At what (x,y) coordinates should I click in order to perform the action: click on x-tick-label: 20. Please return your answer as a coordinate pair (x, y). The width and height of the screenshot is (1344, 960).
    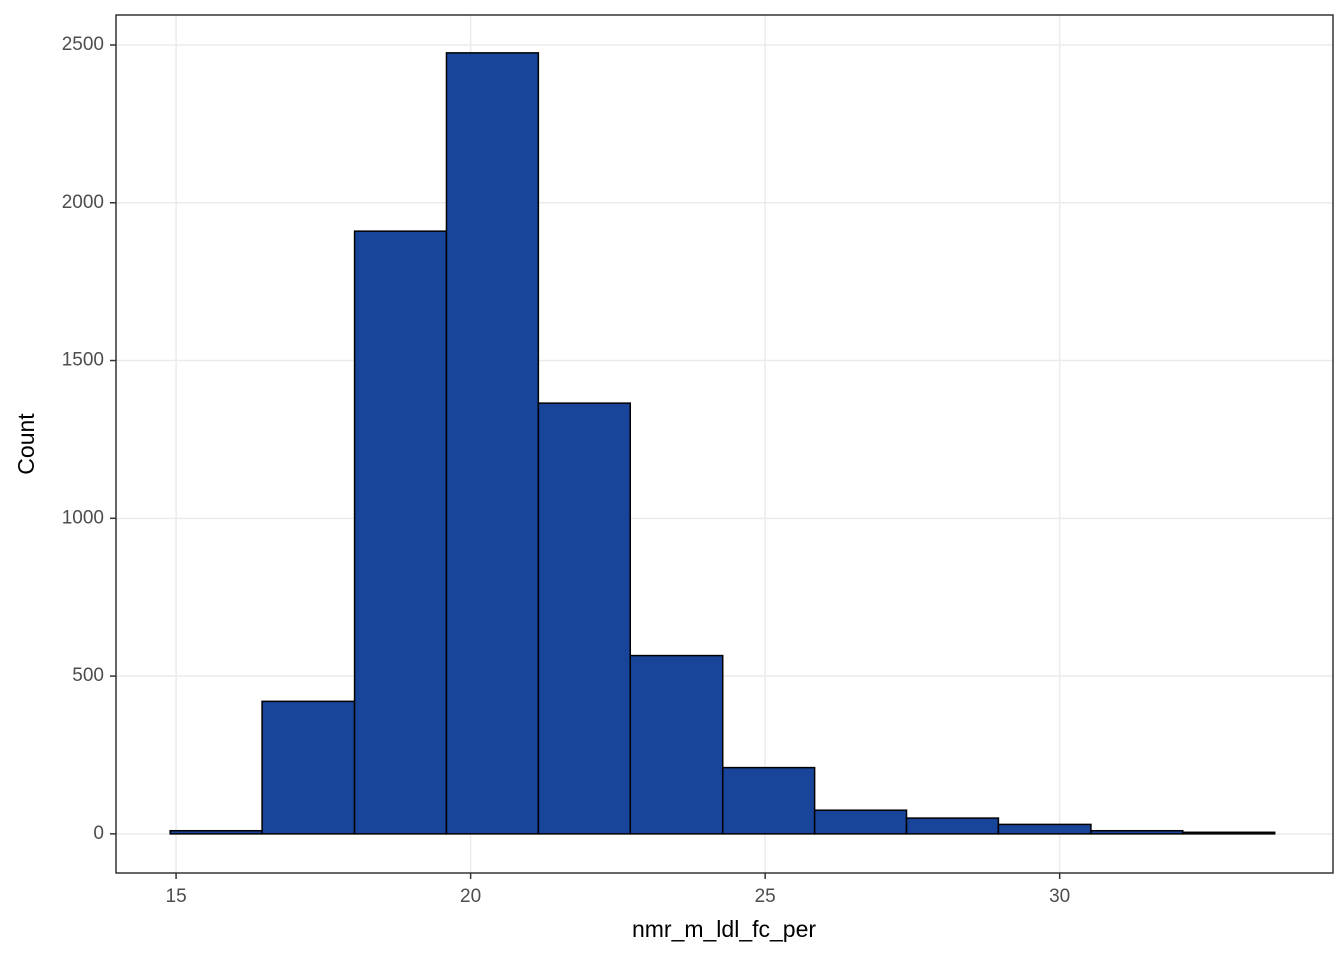
    Looking at the image, I should click on (470, 896).